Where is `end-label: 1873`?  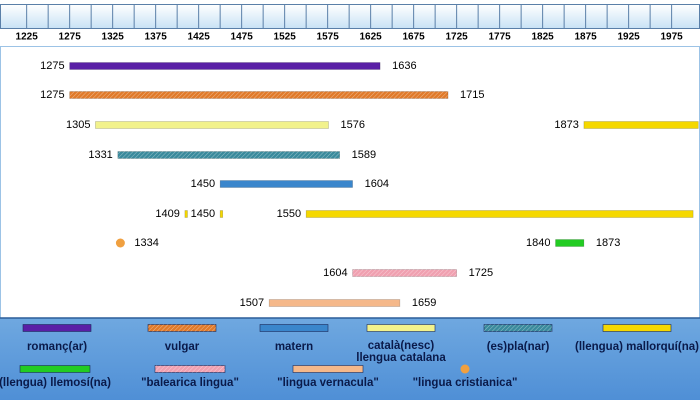
end-label: 1873 is located at coordinates (608, 243).